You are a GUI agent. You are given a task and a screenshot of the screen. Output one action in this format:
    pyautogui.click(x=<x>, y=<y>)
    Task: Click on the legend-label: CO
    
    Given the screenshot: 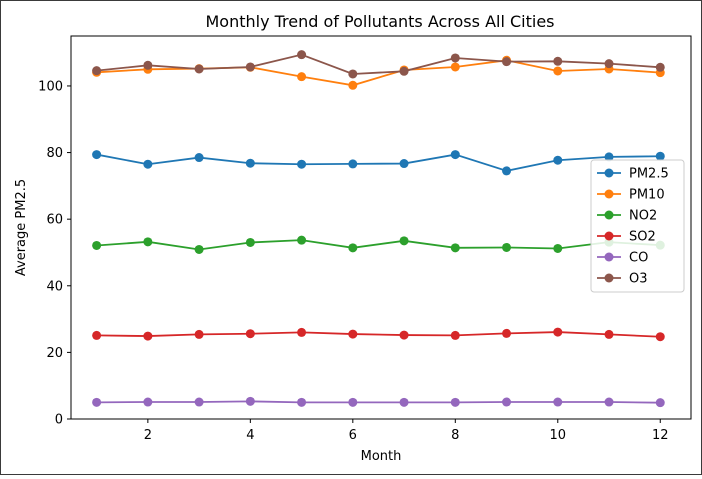 What is the action you would take?
    pyautogui.click(x=638, y=258)
    